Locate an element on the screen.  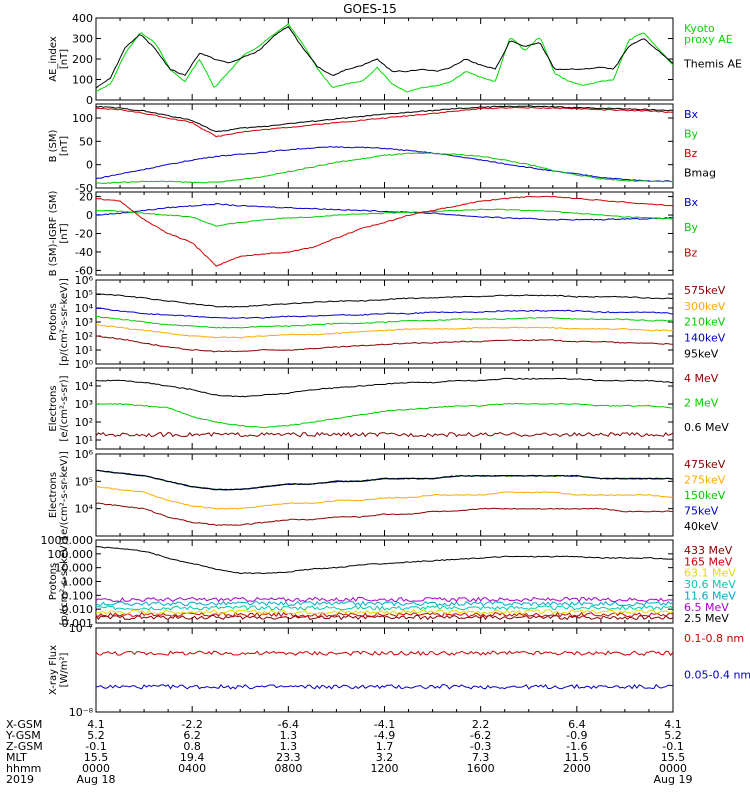
y-tick-label: 100 is located at coordinates (82, 118).